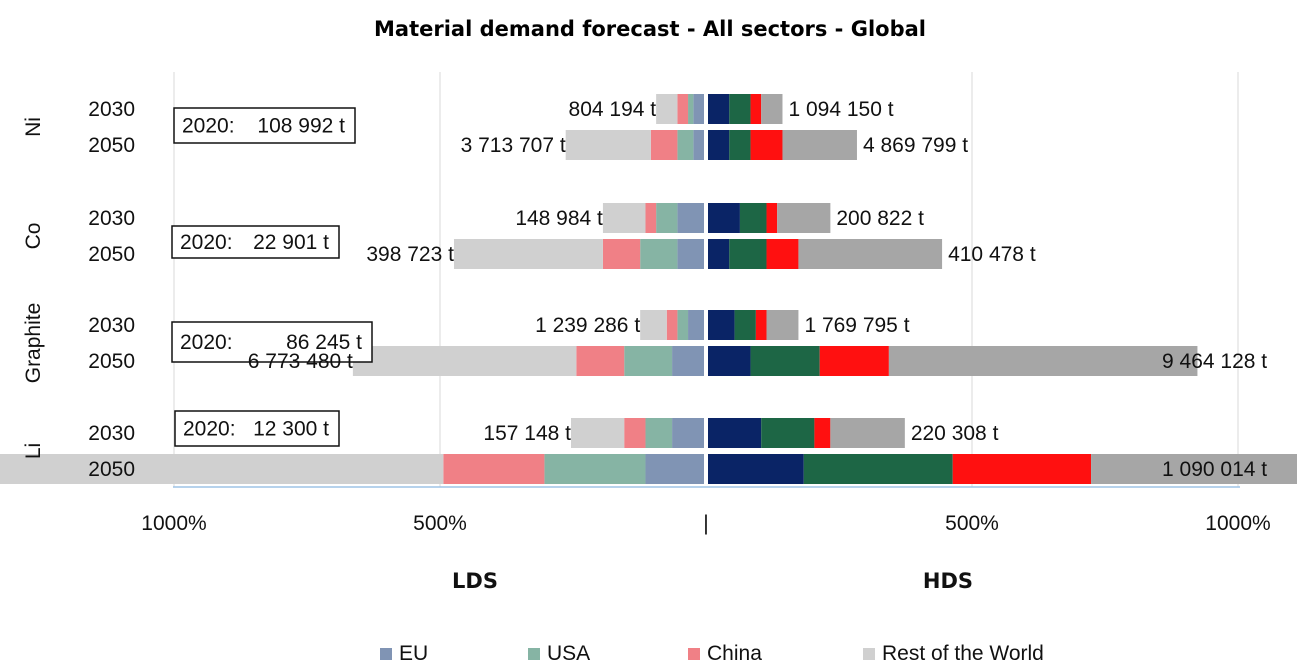  Describe the element at coordinates (33, 236) in the screenshot. I see `material-label: Co` at that location.